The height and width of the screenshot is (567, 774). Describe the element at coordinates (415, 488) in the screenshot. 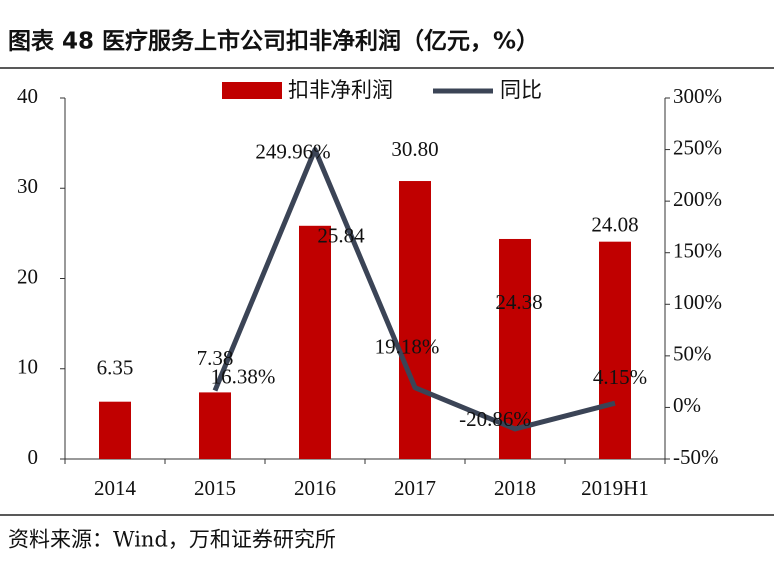

I see `x-tick-label: 2017` at that location.